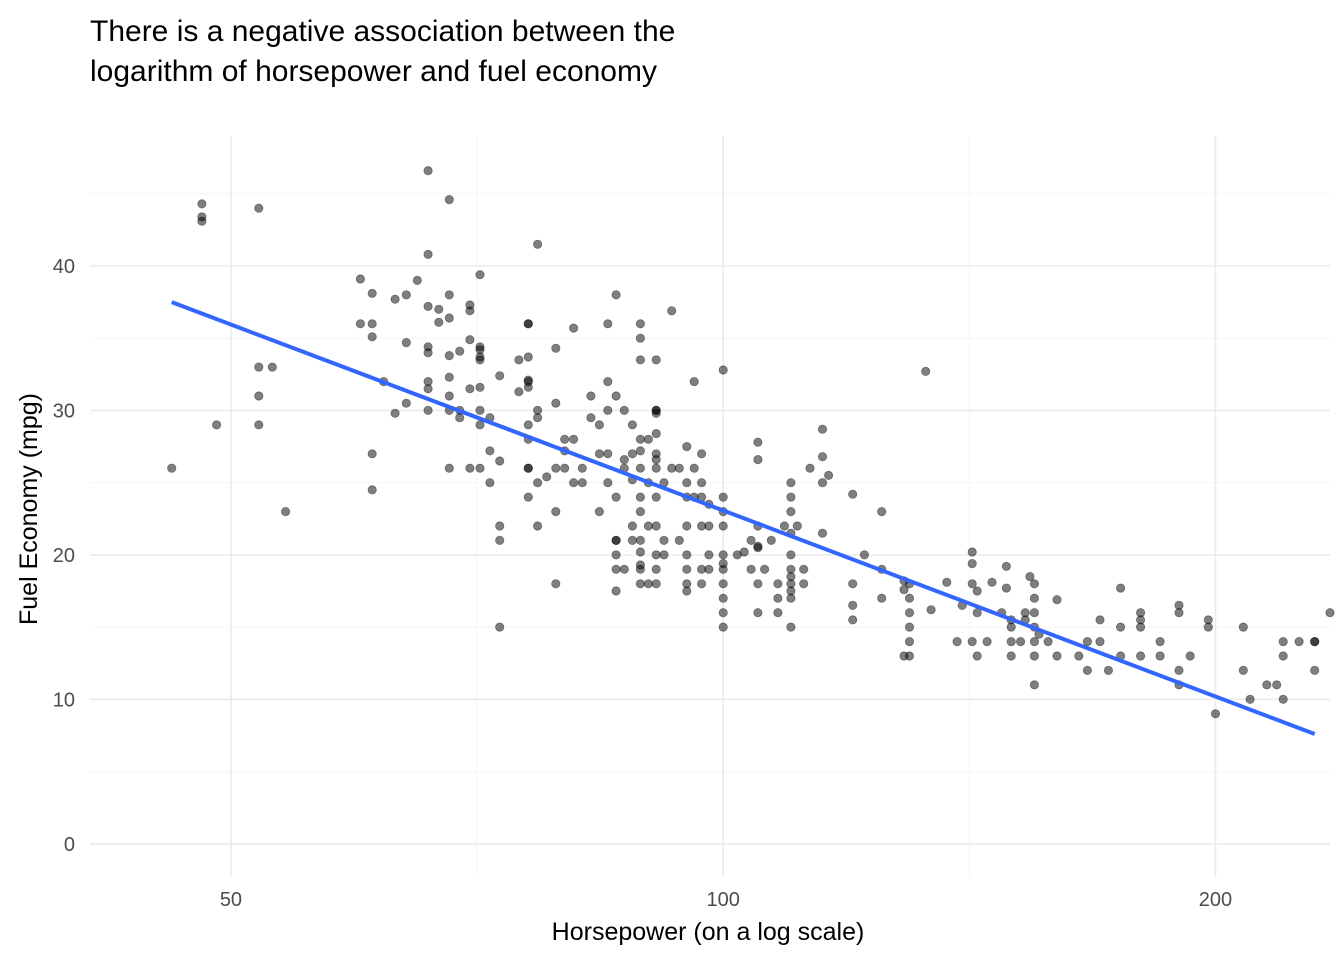  Describe the element at coordinates (64, 700) in the screenshot. I see `y-tick-label: 10` at that location.